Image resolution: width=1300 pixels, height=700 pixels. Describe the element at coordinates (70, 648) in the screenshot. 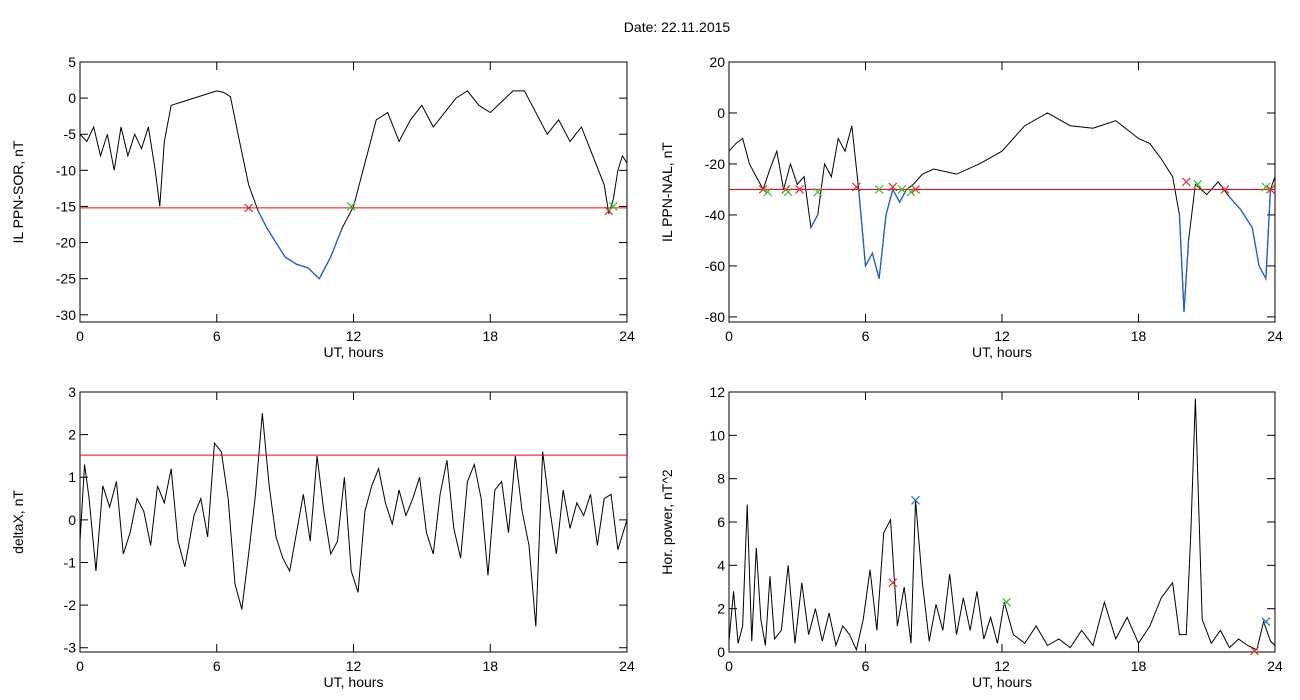

I see `y-tick-label: -3` at that location.